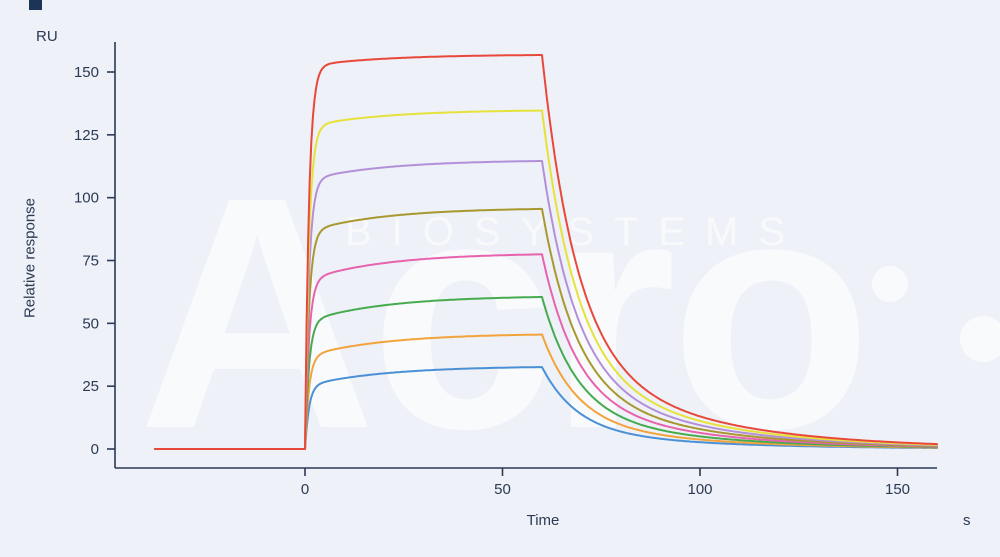 The height and width of the screenshot is (557, 1000). Describe the element at coordinates (47, 36) in the screenshot. I see `y-axis-unit-label: RU` at that location.